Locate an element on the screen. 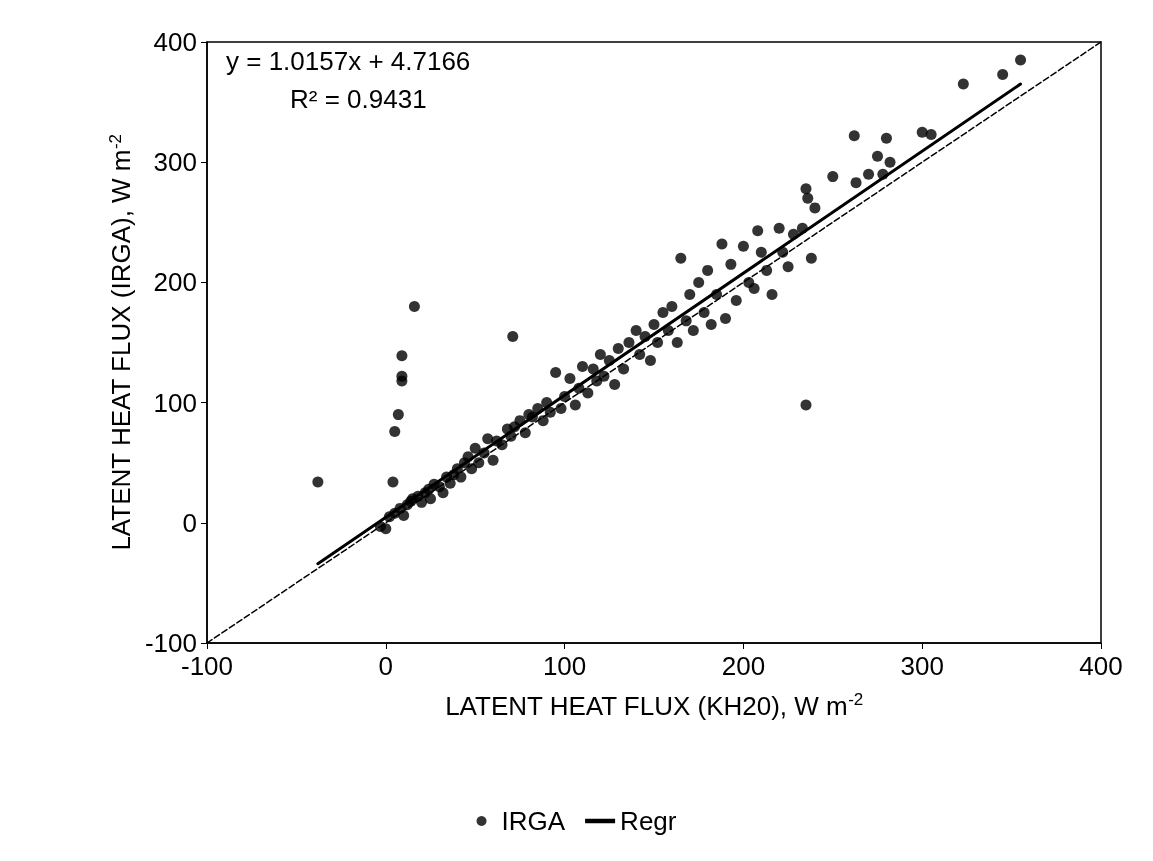 This screenshot has height=861, width=1153. y-tick-label: 0 is located at coordinates (189, 522).